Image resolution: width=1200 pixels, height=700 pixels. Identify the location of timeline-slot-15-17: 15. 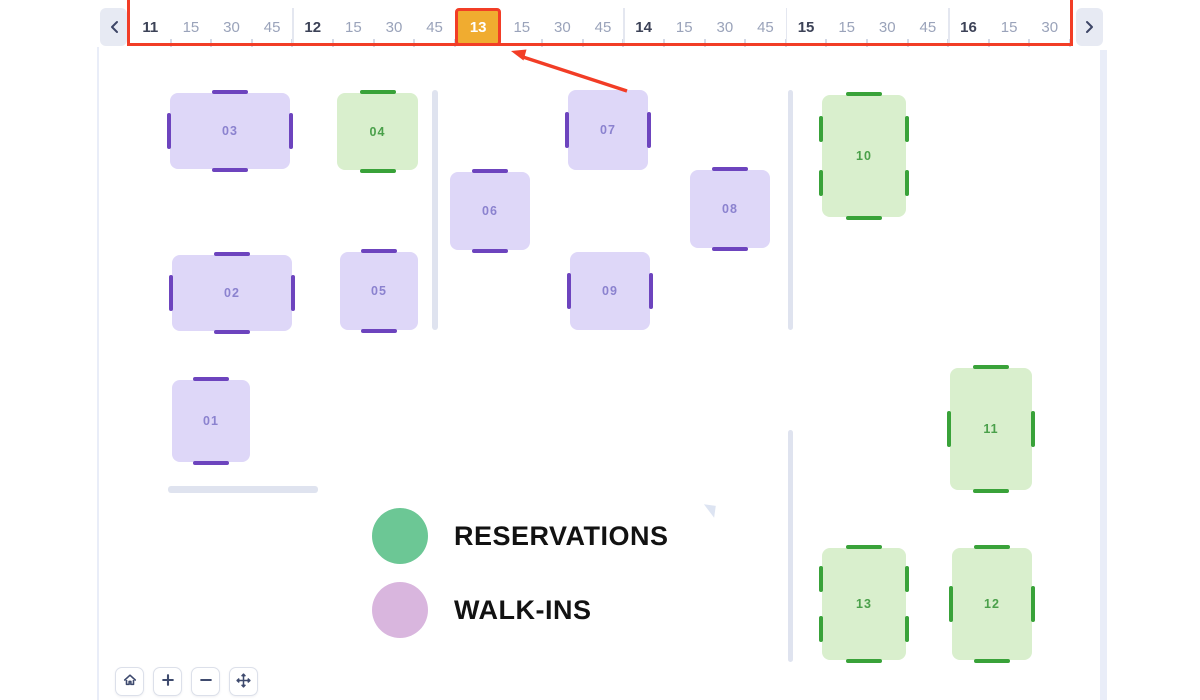
(847, 27).